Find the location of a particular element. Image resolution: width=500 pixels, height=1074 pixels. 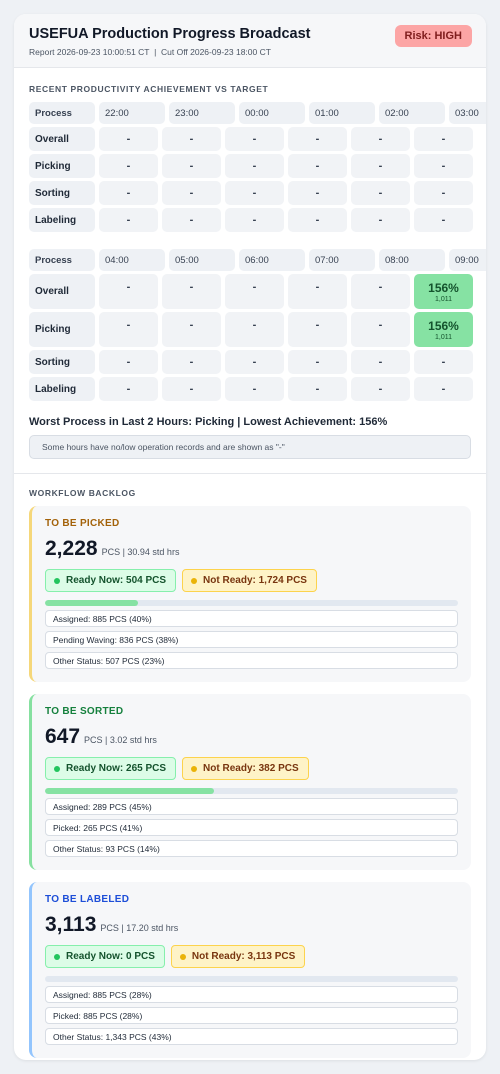

cell-value: 156% is located at coordinates (443, 287).